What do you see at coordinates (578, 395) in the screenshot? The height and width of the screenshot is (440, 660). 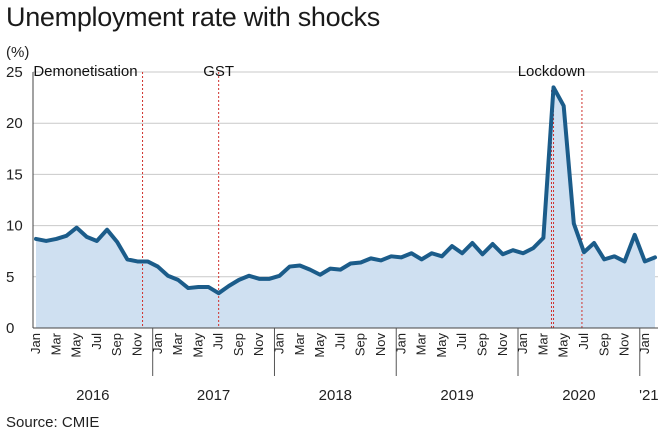 I see `year-label: 2020` at bounding box center [578, 395].